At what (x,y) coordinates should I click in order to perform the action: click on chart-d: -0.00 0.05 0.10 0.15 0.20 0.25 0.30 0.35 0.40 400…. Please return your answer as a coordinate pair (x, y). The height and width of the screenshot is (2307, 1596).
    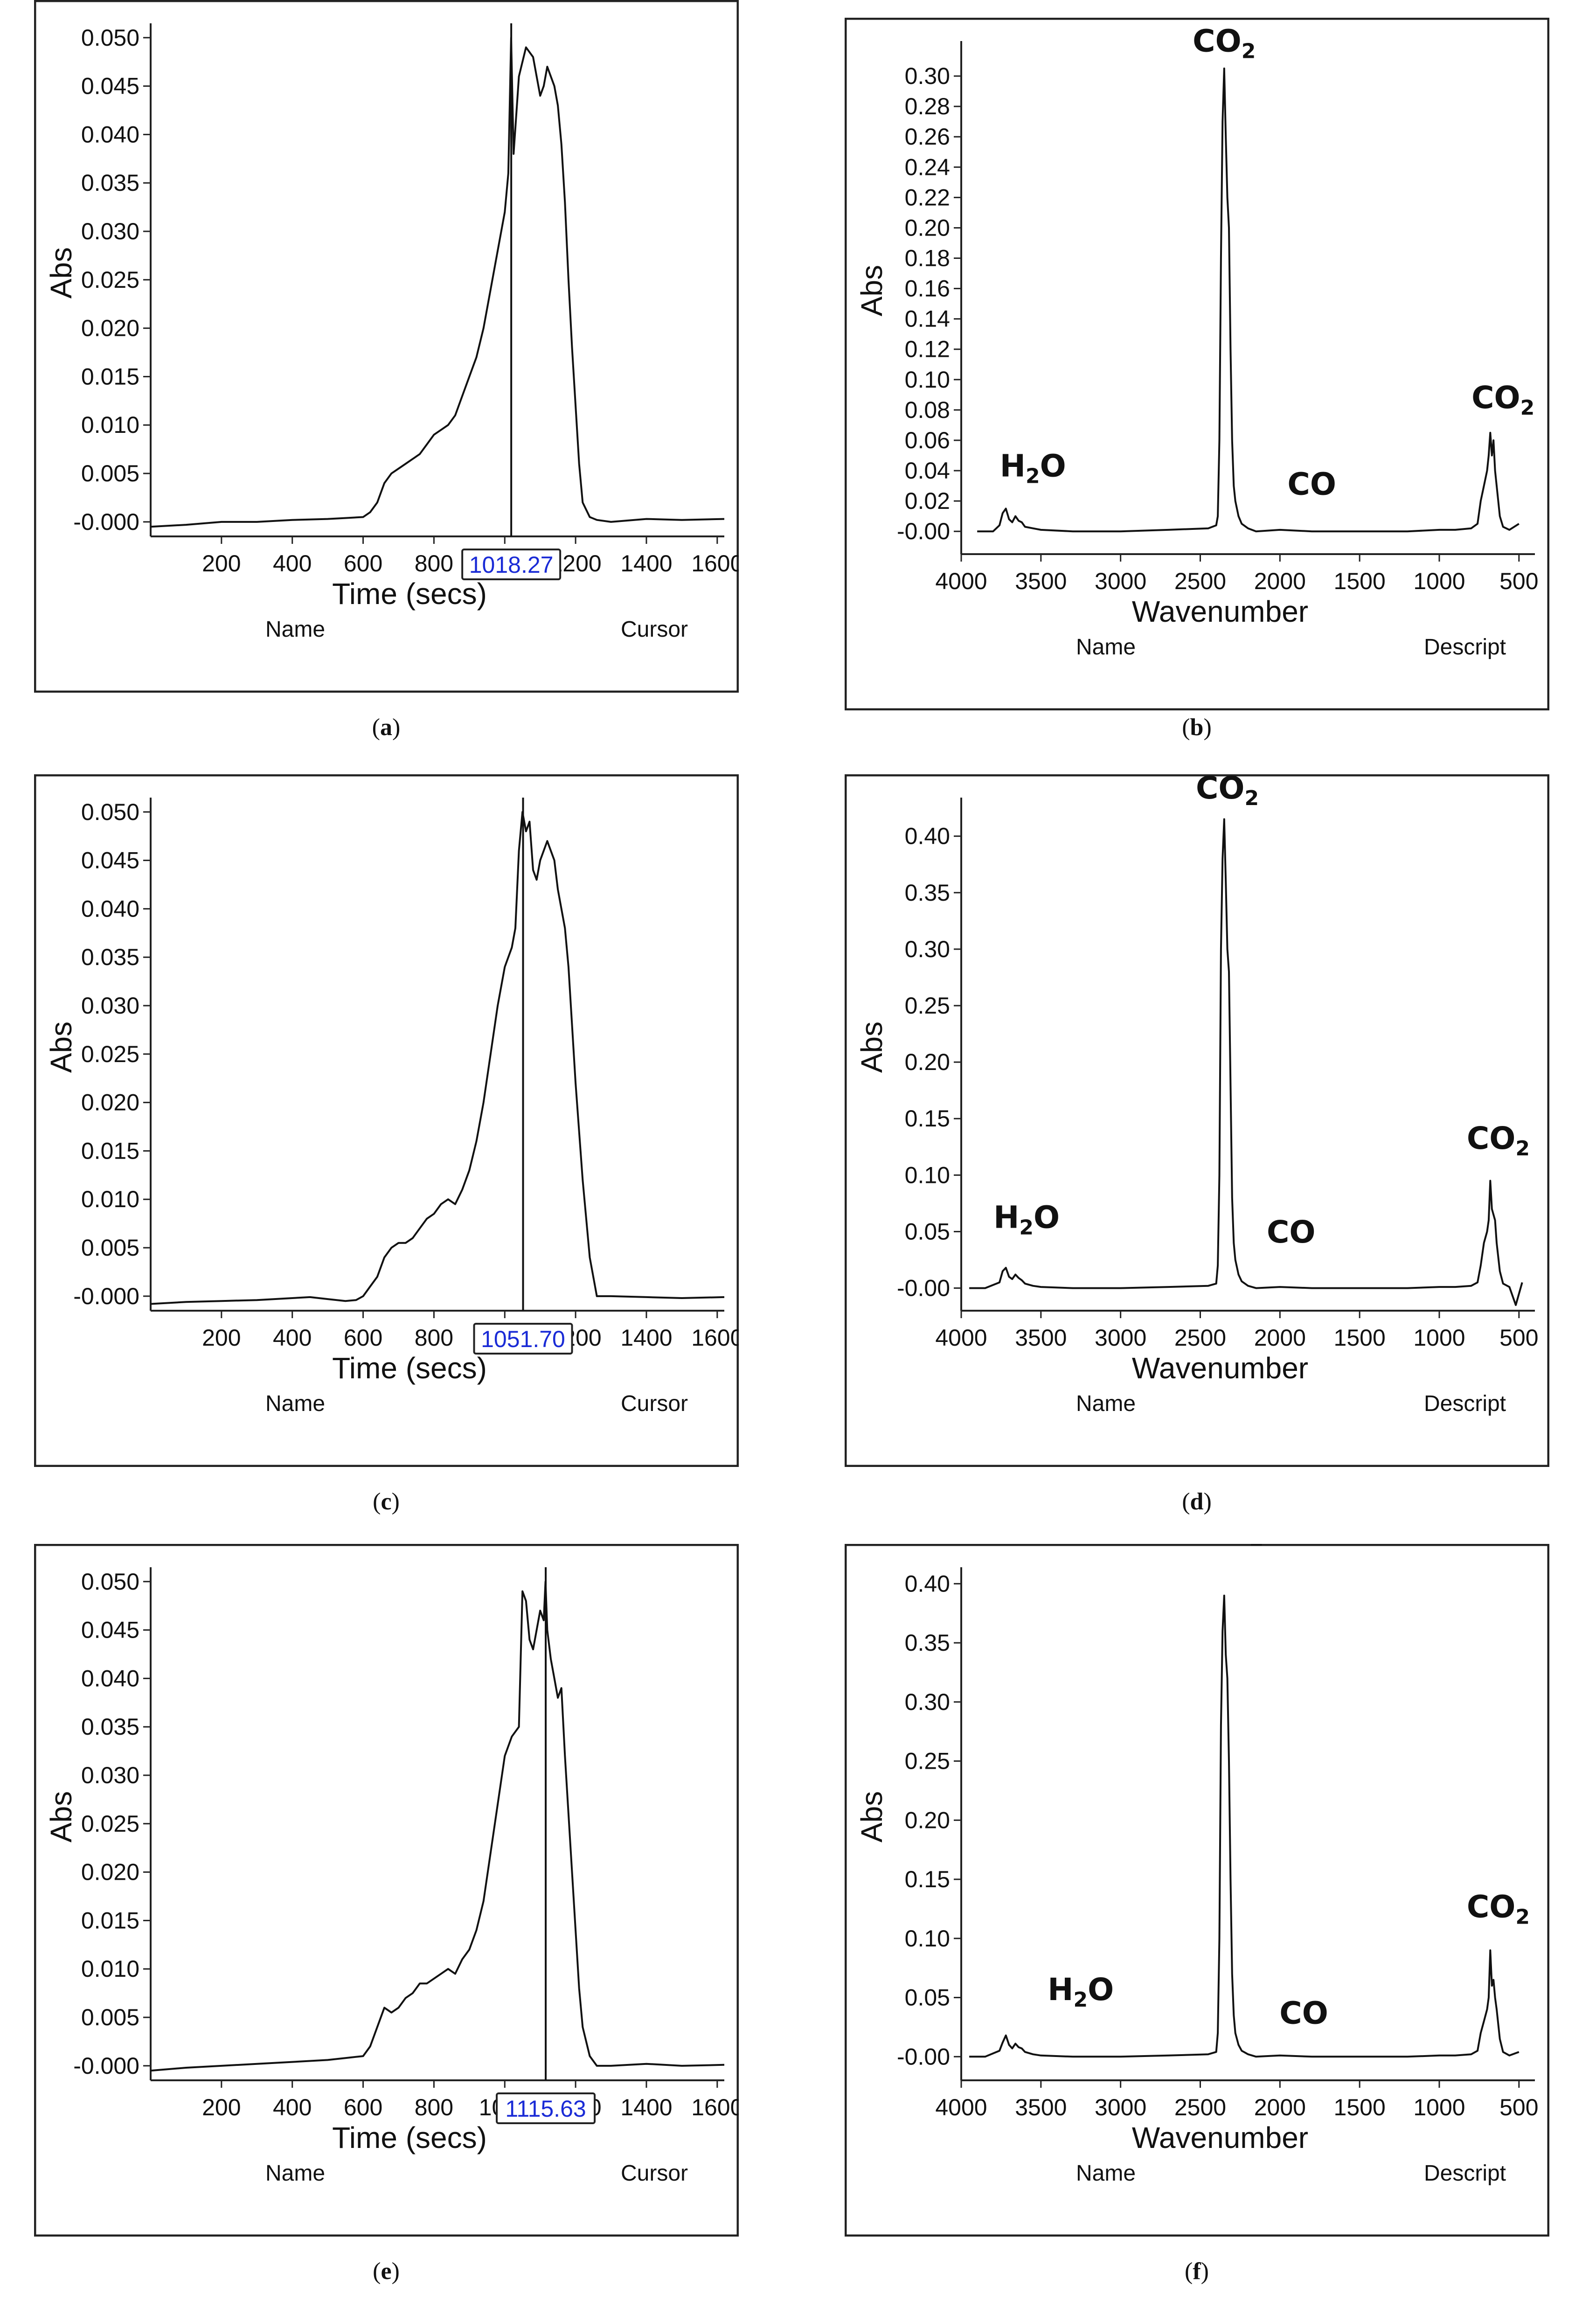
    Looking at the image, I should click on (1197, 1121).